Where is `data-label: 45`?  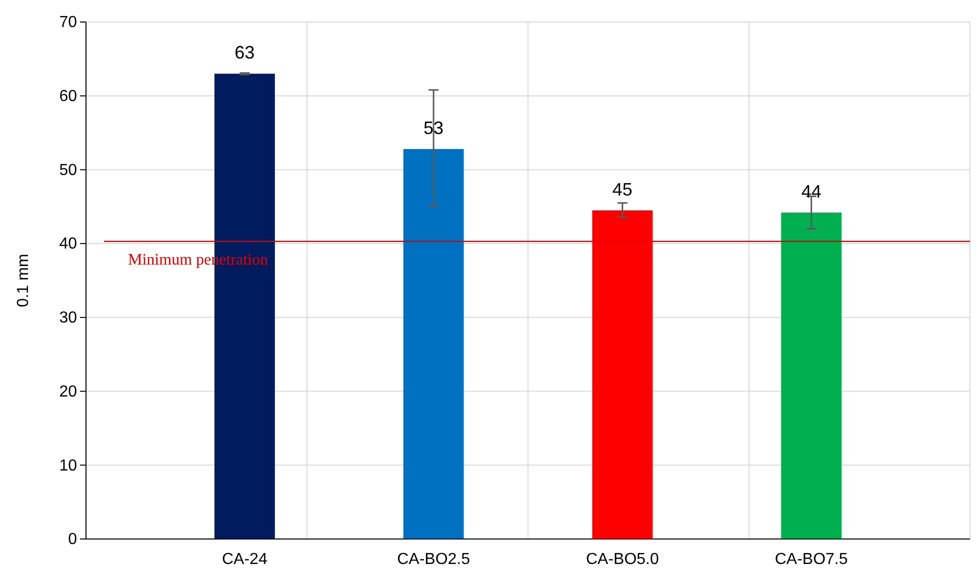 data-label: 45 is located at coordinates (622, 189).